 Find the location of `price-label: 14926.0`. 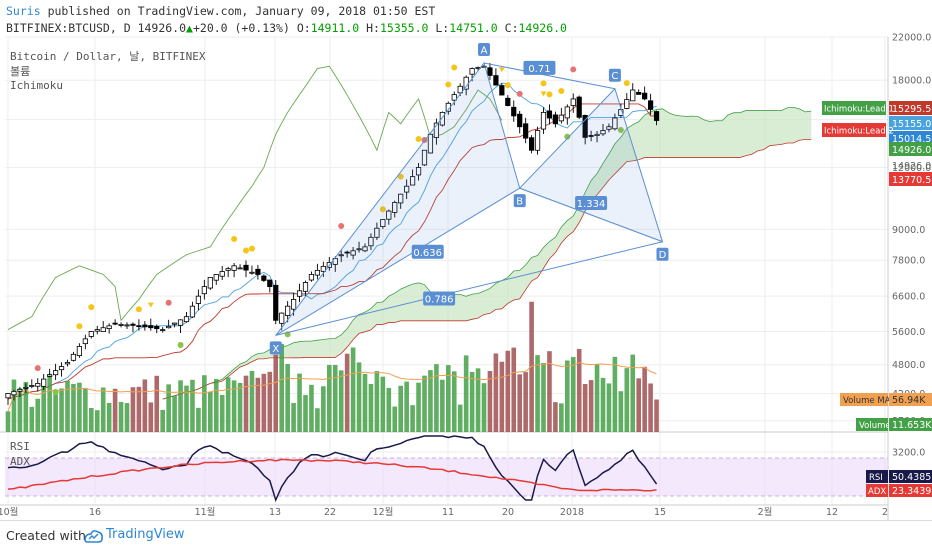

price-label: 14926.0 is located at coordinates (911, 150).